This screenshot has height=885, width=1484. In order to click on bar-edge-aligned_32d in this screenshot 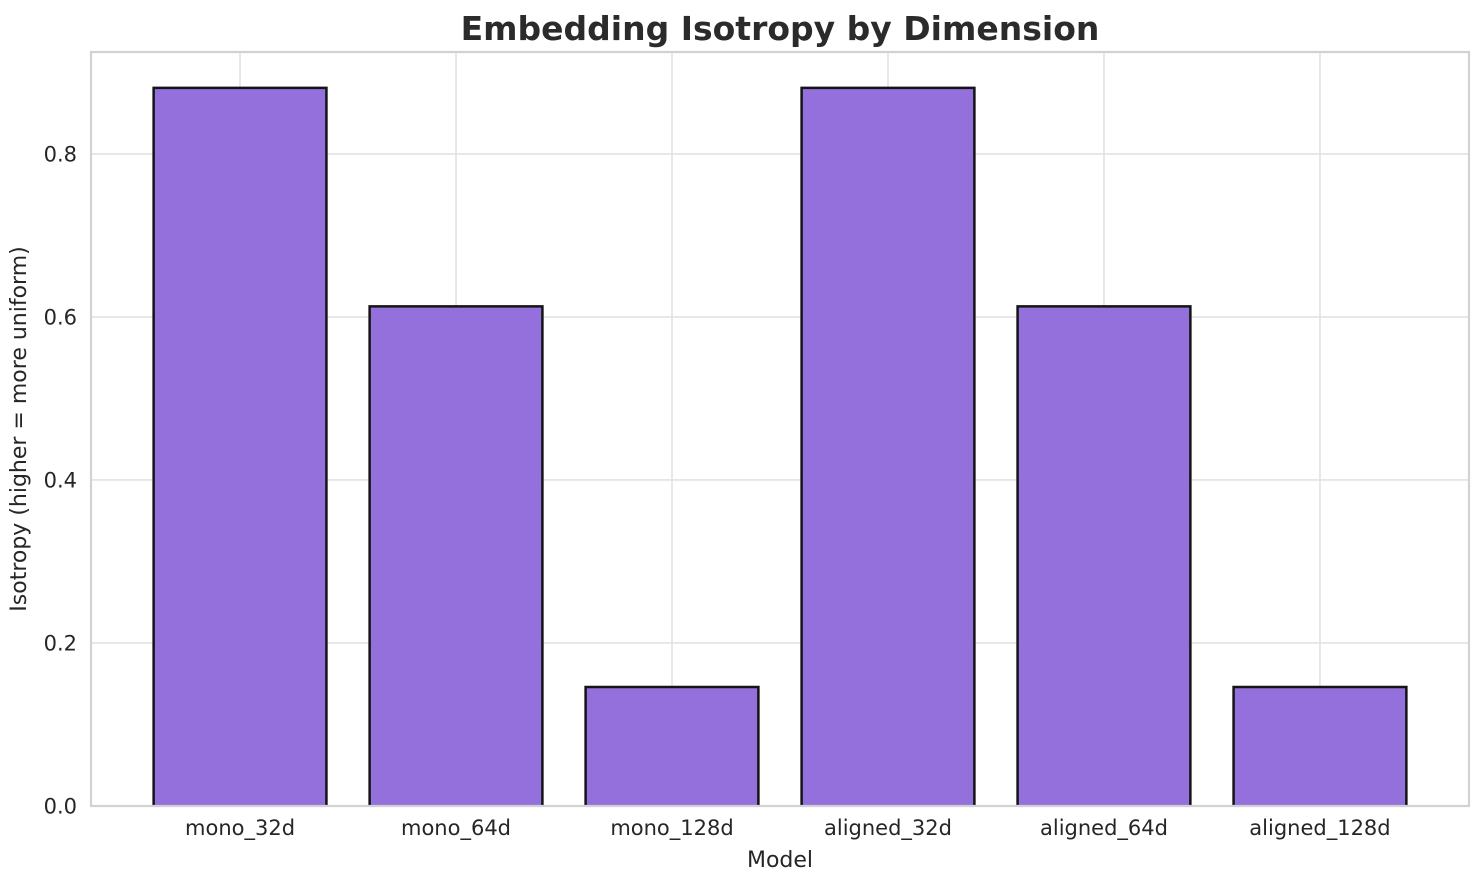, I will do `click(888, 446)`.